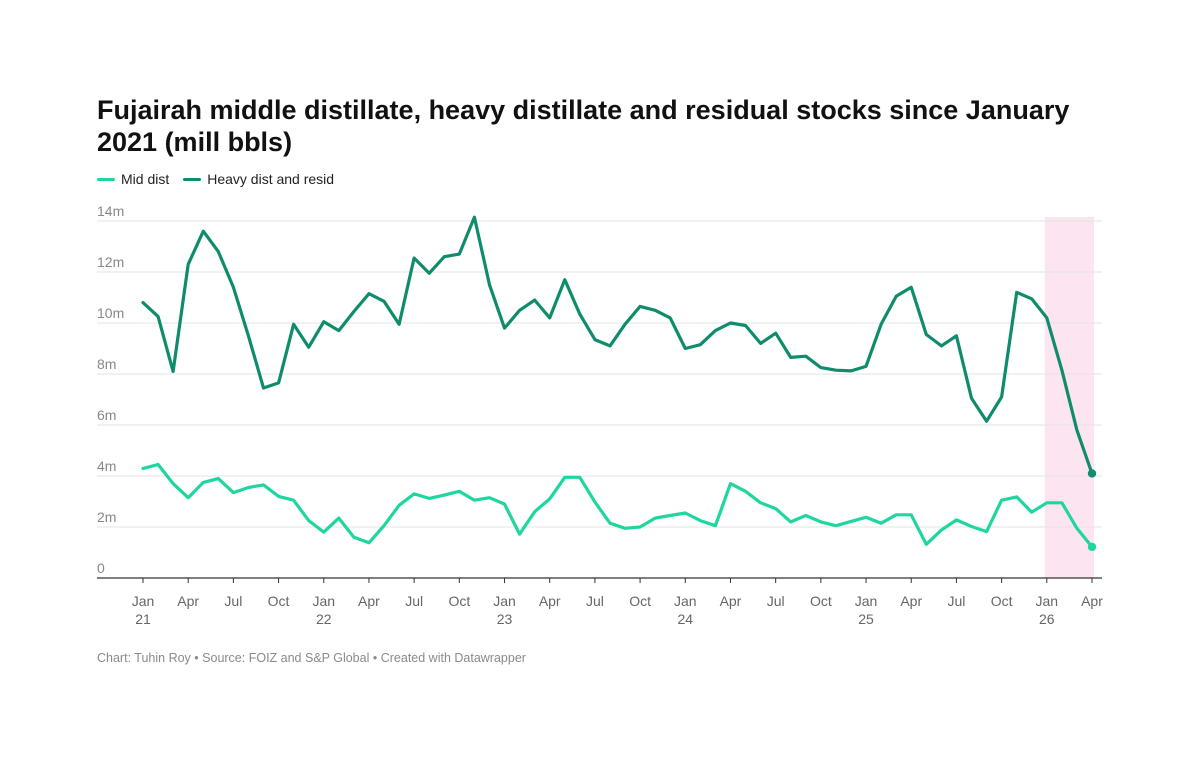  Describe the element at coordinates (866, 619) in the screenshot. I see `x-tick-year-label: 25` at that location.